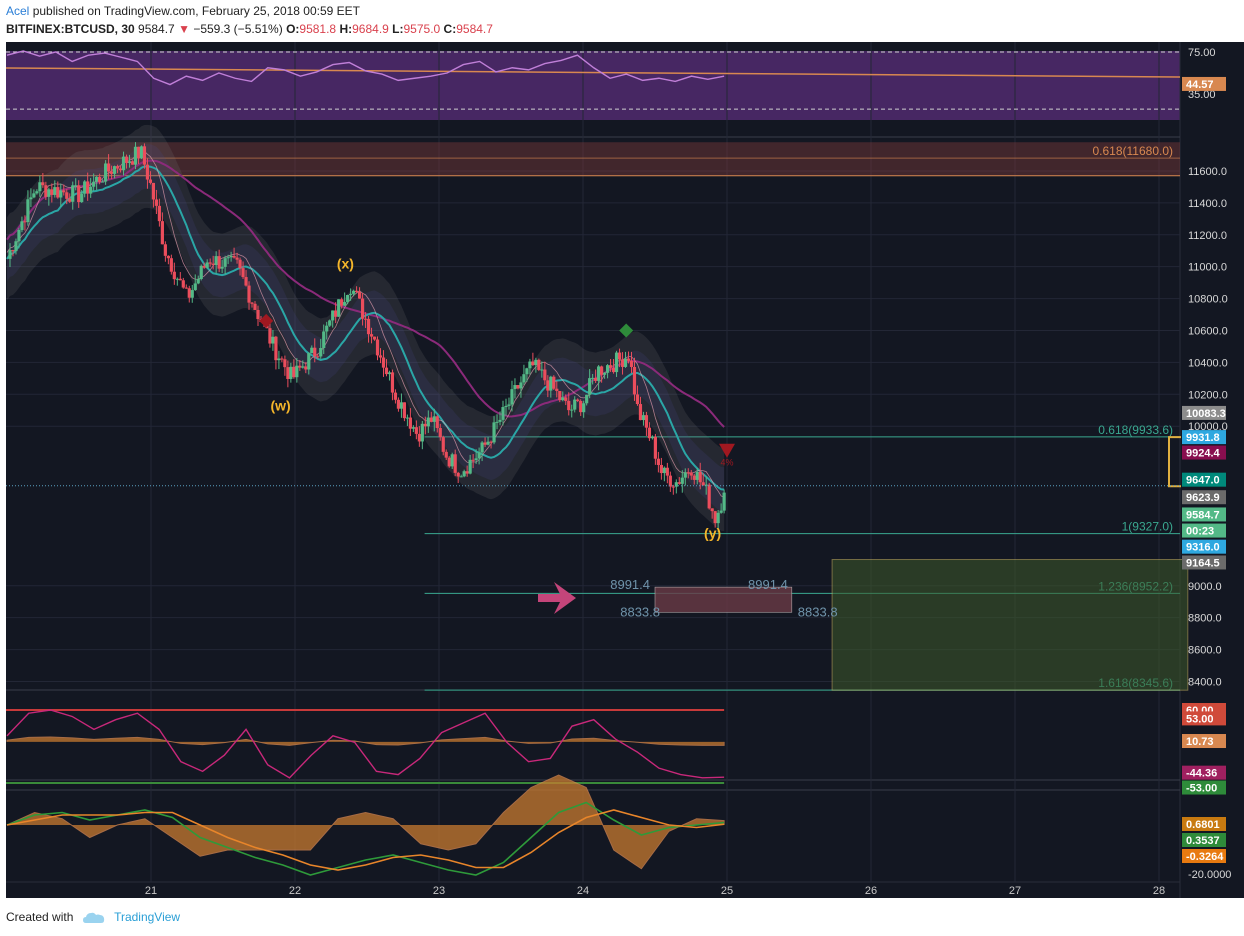 The width and height of the screenshot is (1244, 936). What do you see at coordinates (18, 11) in the screenshot?
I see `author-name: Acel` at bounding box center [18, 11].